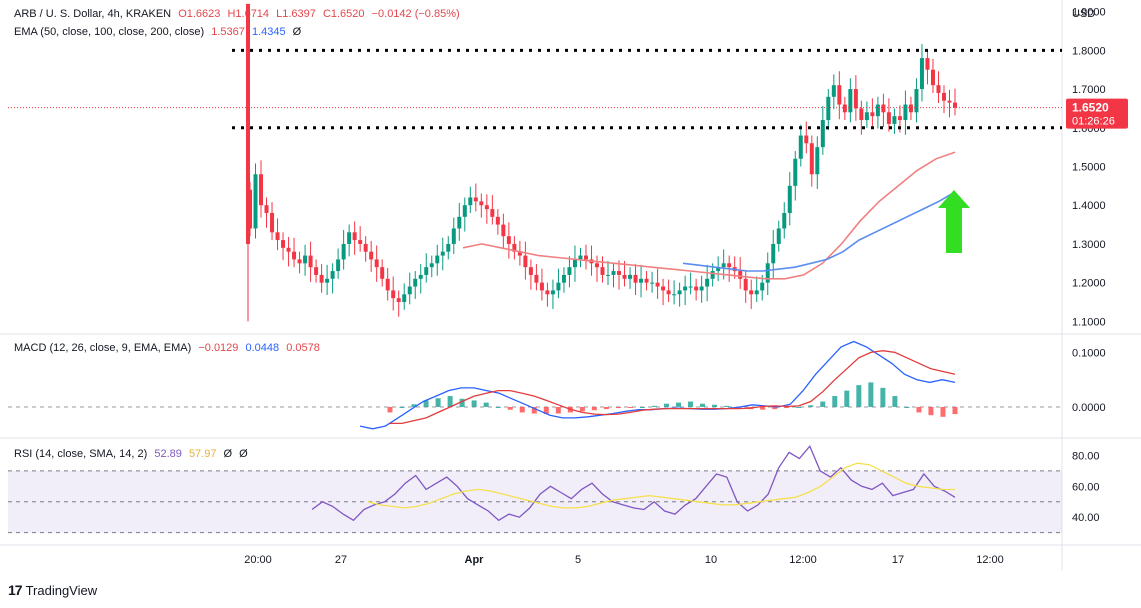  What do you see at coordinates (1089, 13) in the screenshot?
I see `y-tick-label: 1.9000` at bounding box center [1089, 13].